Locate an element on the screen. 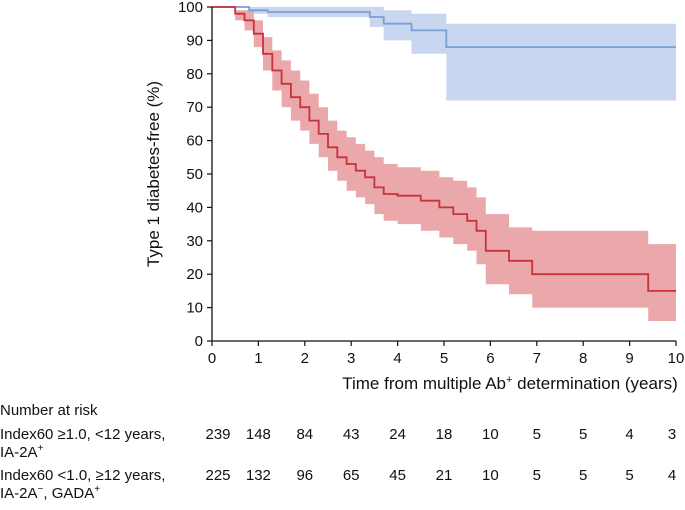  risk-count: 225 is located at coordinates (218, 475).